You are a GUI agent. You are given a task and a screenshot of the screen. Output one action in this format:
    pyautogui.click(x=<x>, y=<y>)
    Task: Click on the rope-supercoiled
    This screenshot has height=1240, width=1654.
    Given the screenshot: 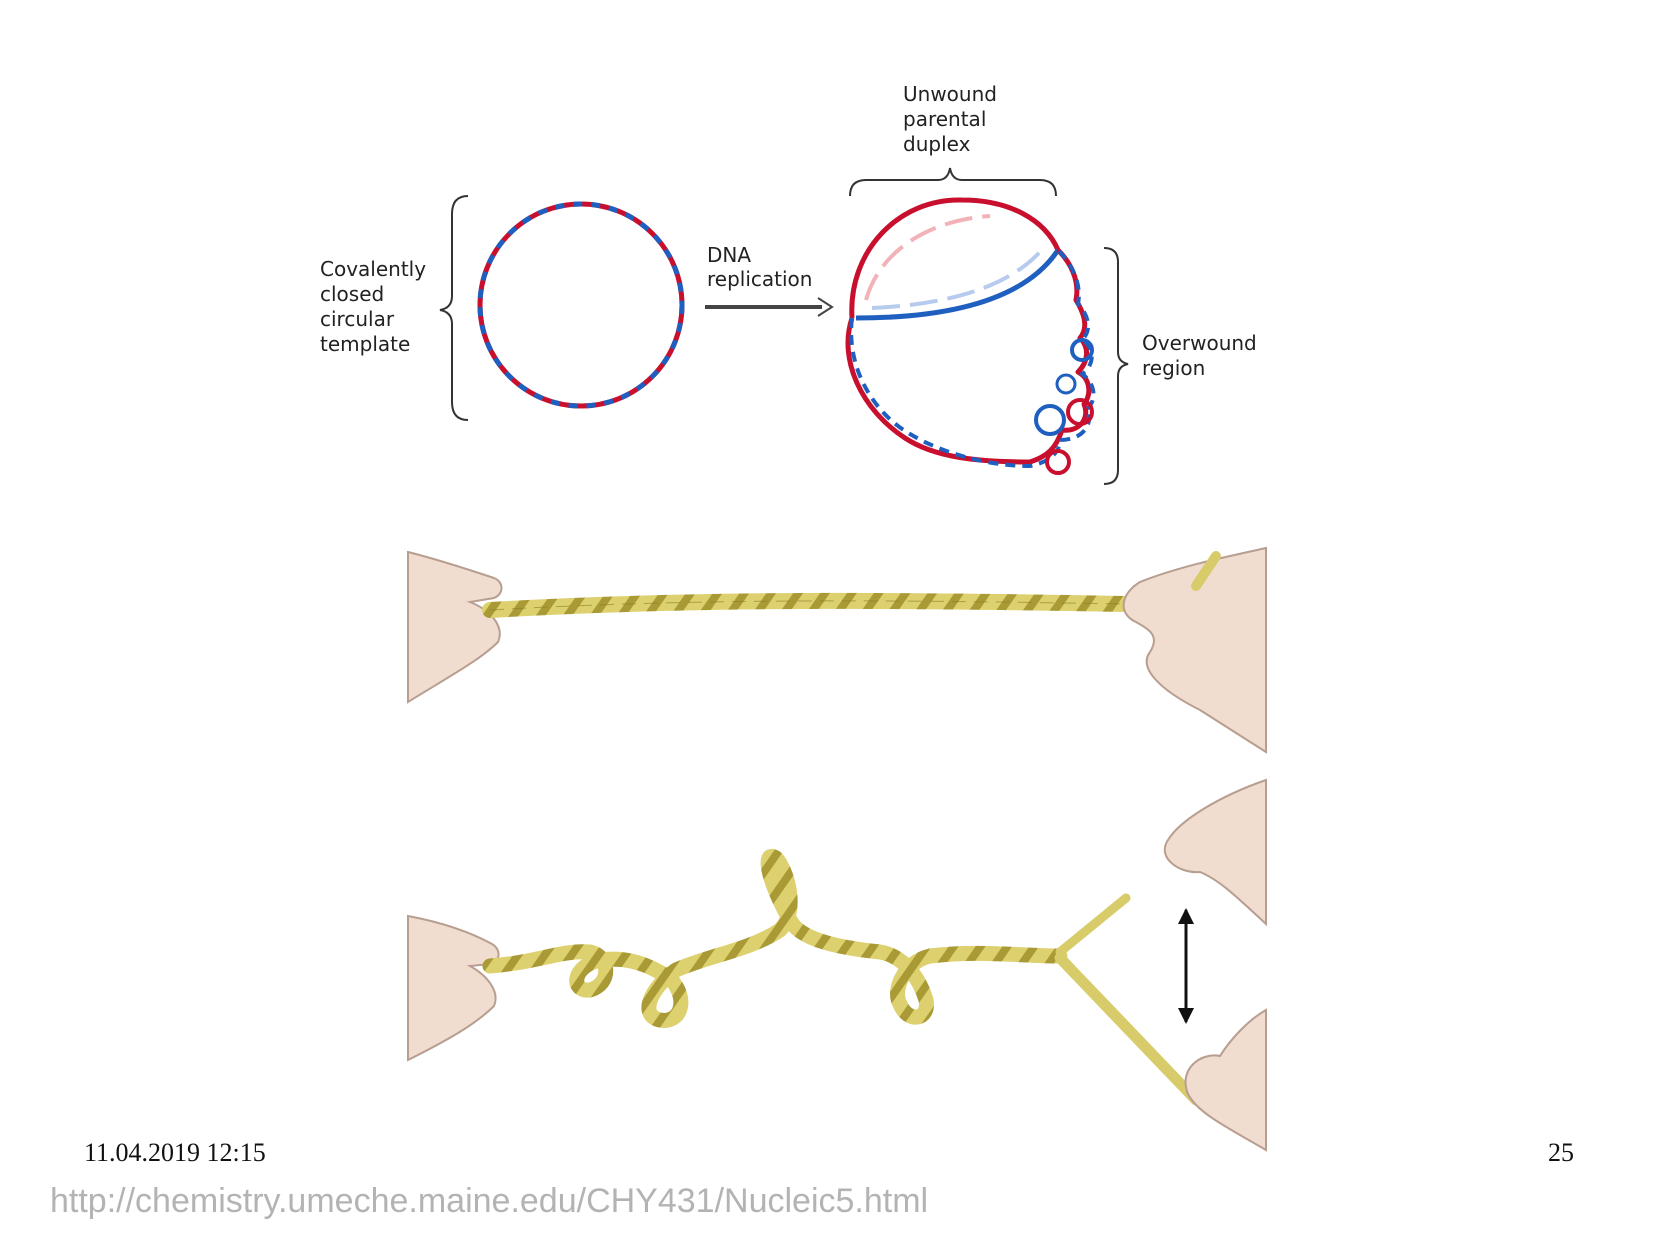 What is the action you would take?
    pyautogui.click(x=775, y=938)
    